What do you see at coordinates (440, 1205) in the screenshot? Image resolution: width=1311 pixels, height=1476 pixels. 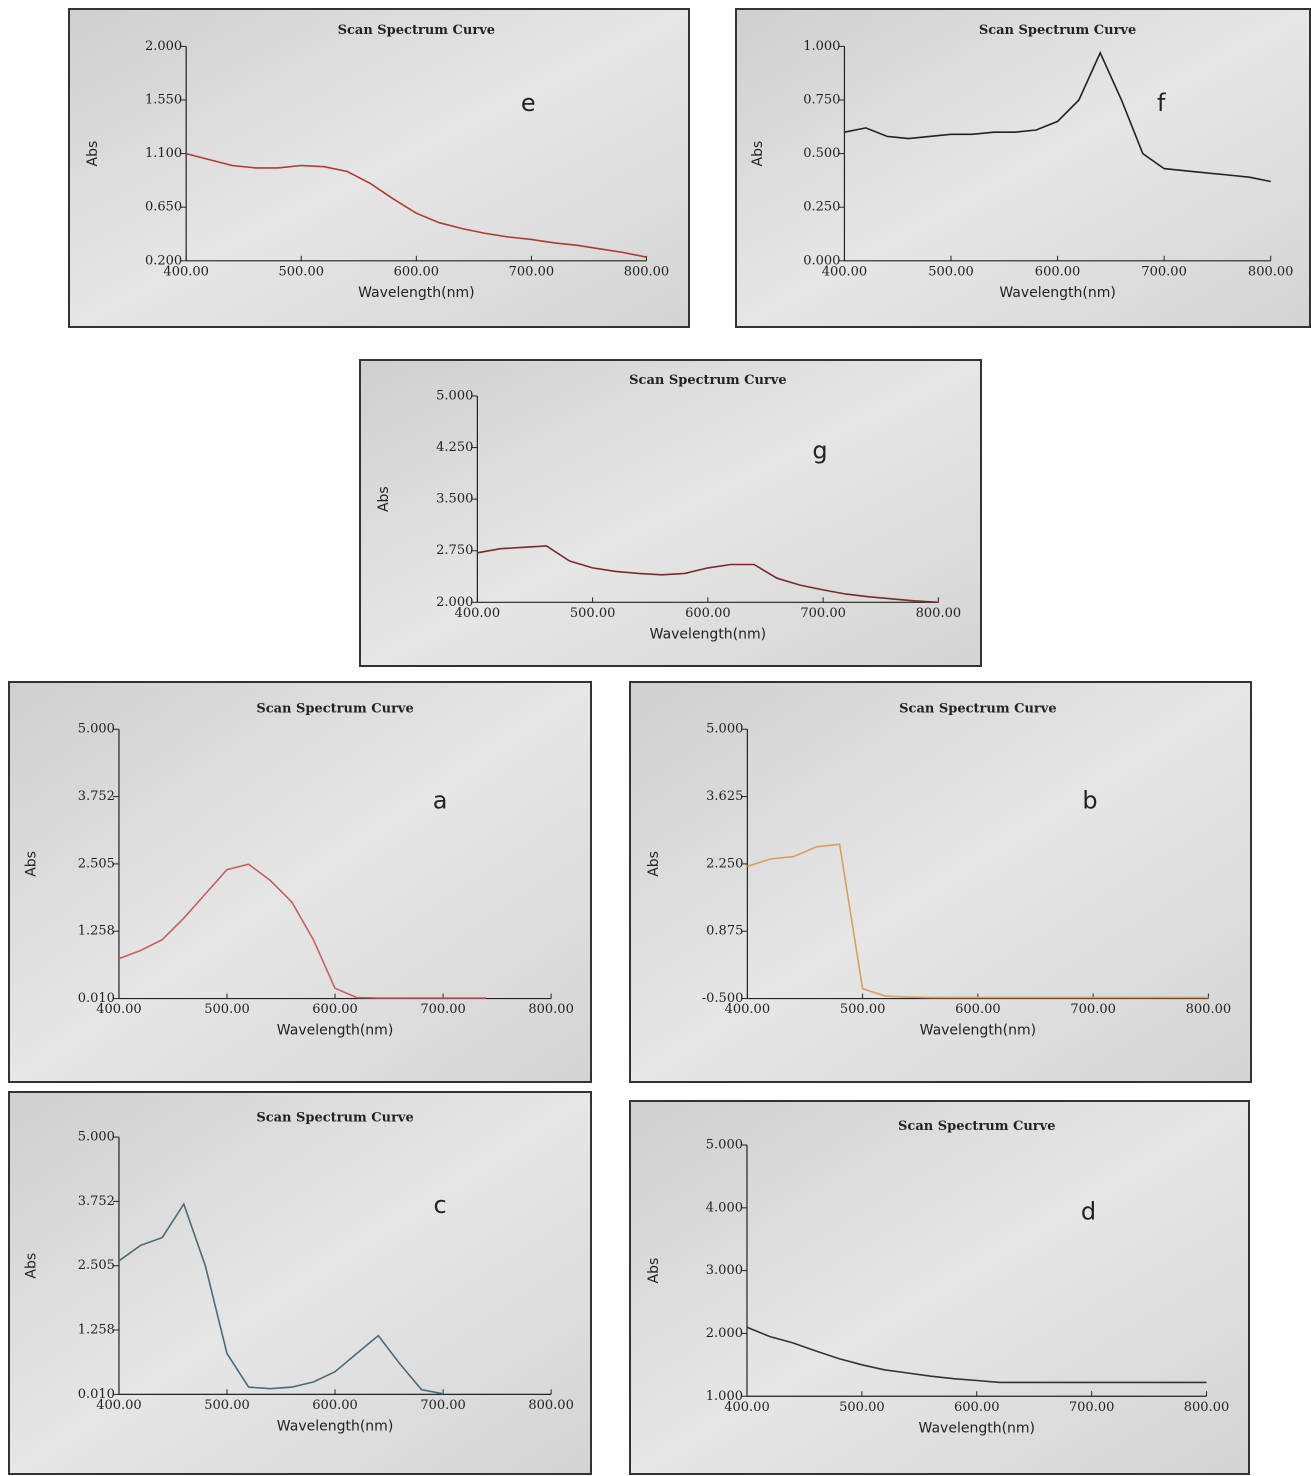 I see `panel-label: c` at bounding box center [440, 1205].